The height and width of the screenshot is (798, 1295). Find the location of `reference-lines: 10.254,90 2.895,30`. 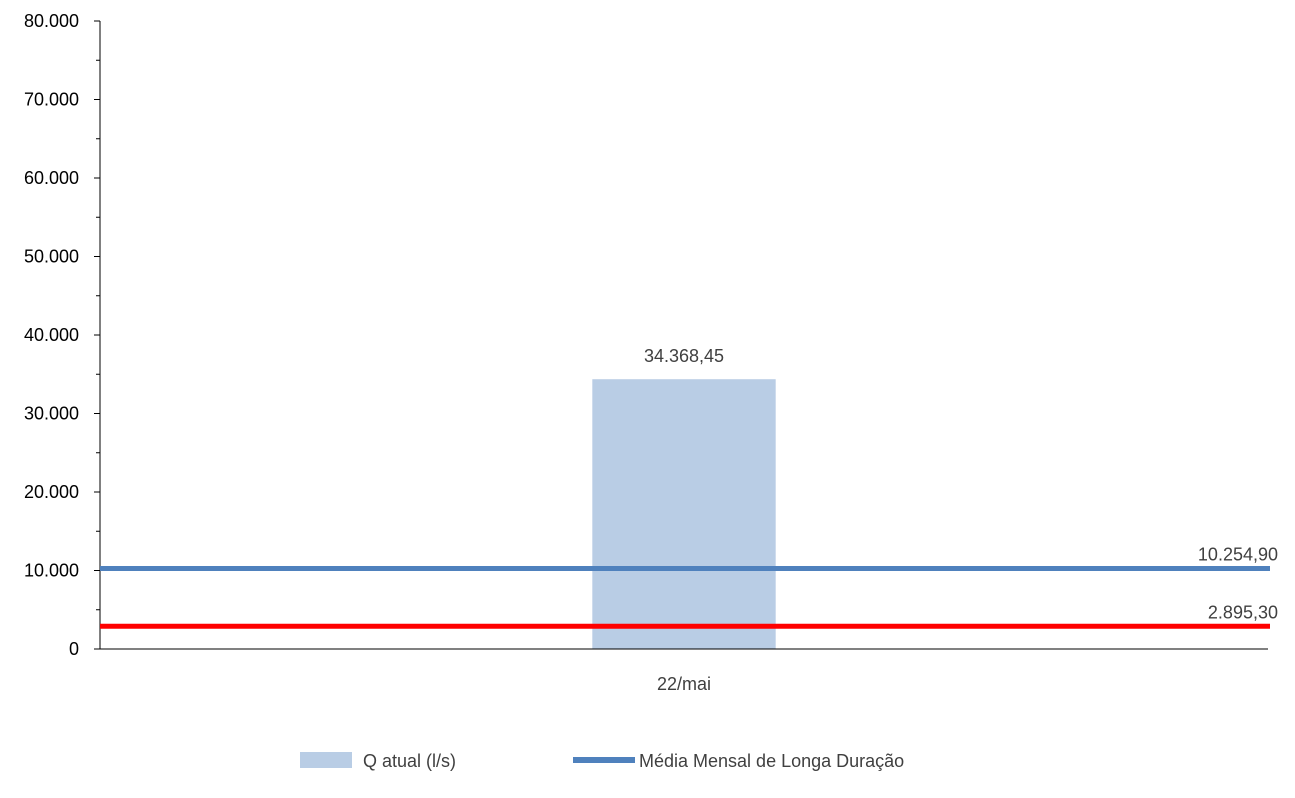

reference-lines: 10.254,90 2.895,30 is located at coordinates (689, 586).